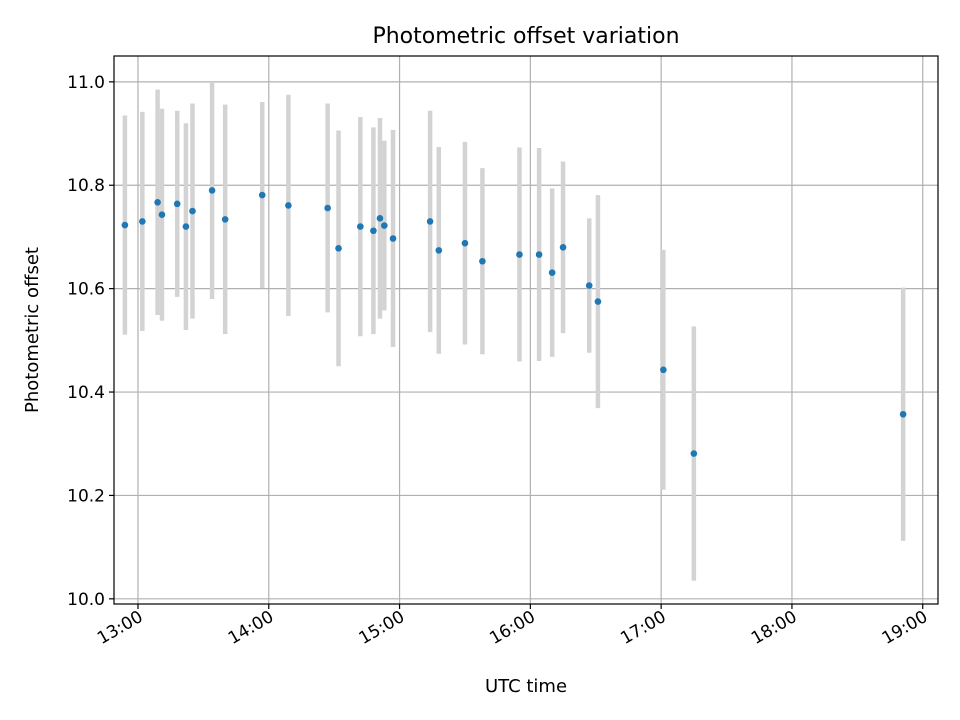 Image resolution: width=960 pixels, height=720 pixels. Describe the element at coordinates (86, 496) in the screenshot. I see `y-tick-label: 10.2` at that location.